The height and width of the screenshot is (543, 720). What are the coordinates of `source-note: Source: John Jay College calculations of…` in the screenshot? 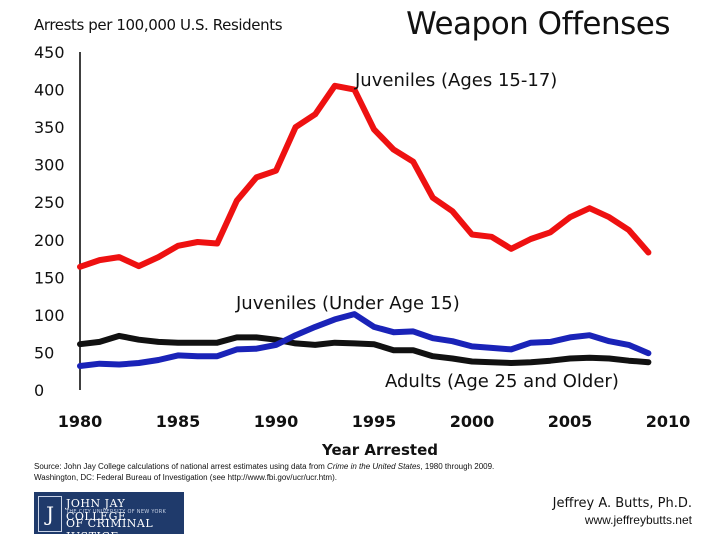 It's located at (314, 472).